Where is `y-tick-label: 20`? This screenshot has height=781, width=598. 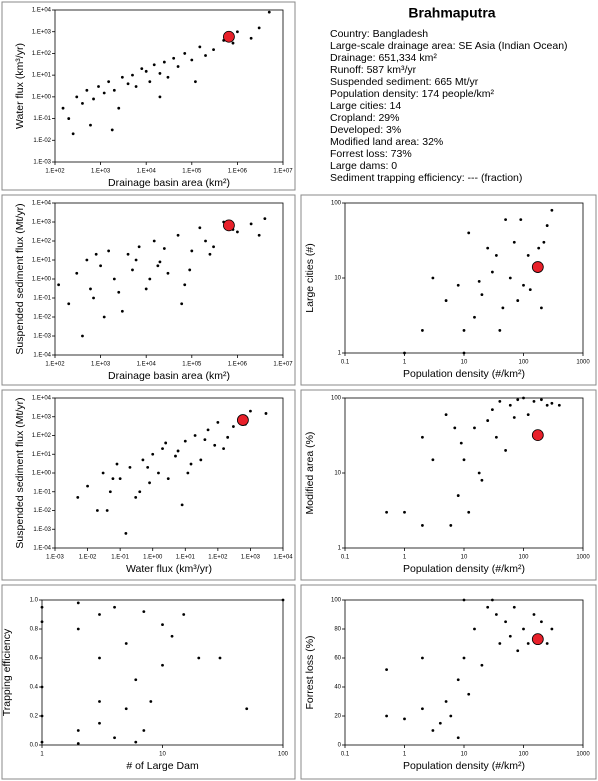
y-tick-label: 20 is located at coordinates (337, 717).